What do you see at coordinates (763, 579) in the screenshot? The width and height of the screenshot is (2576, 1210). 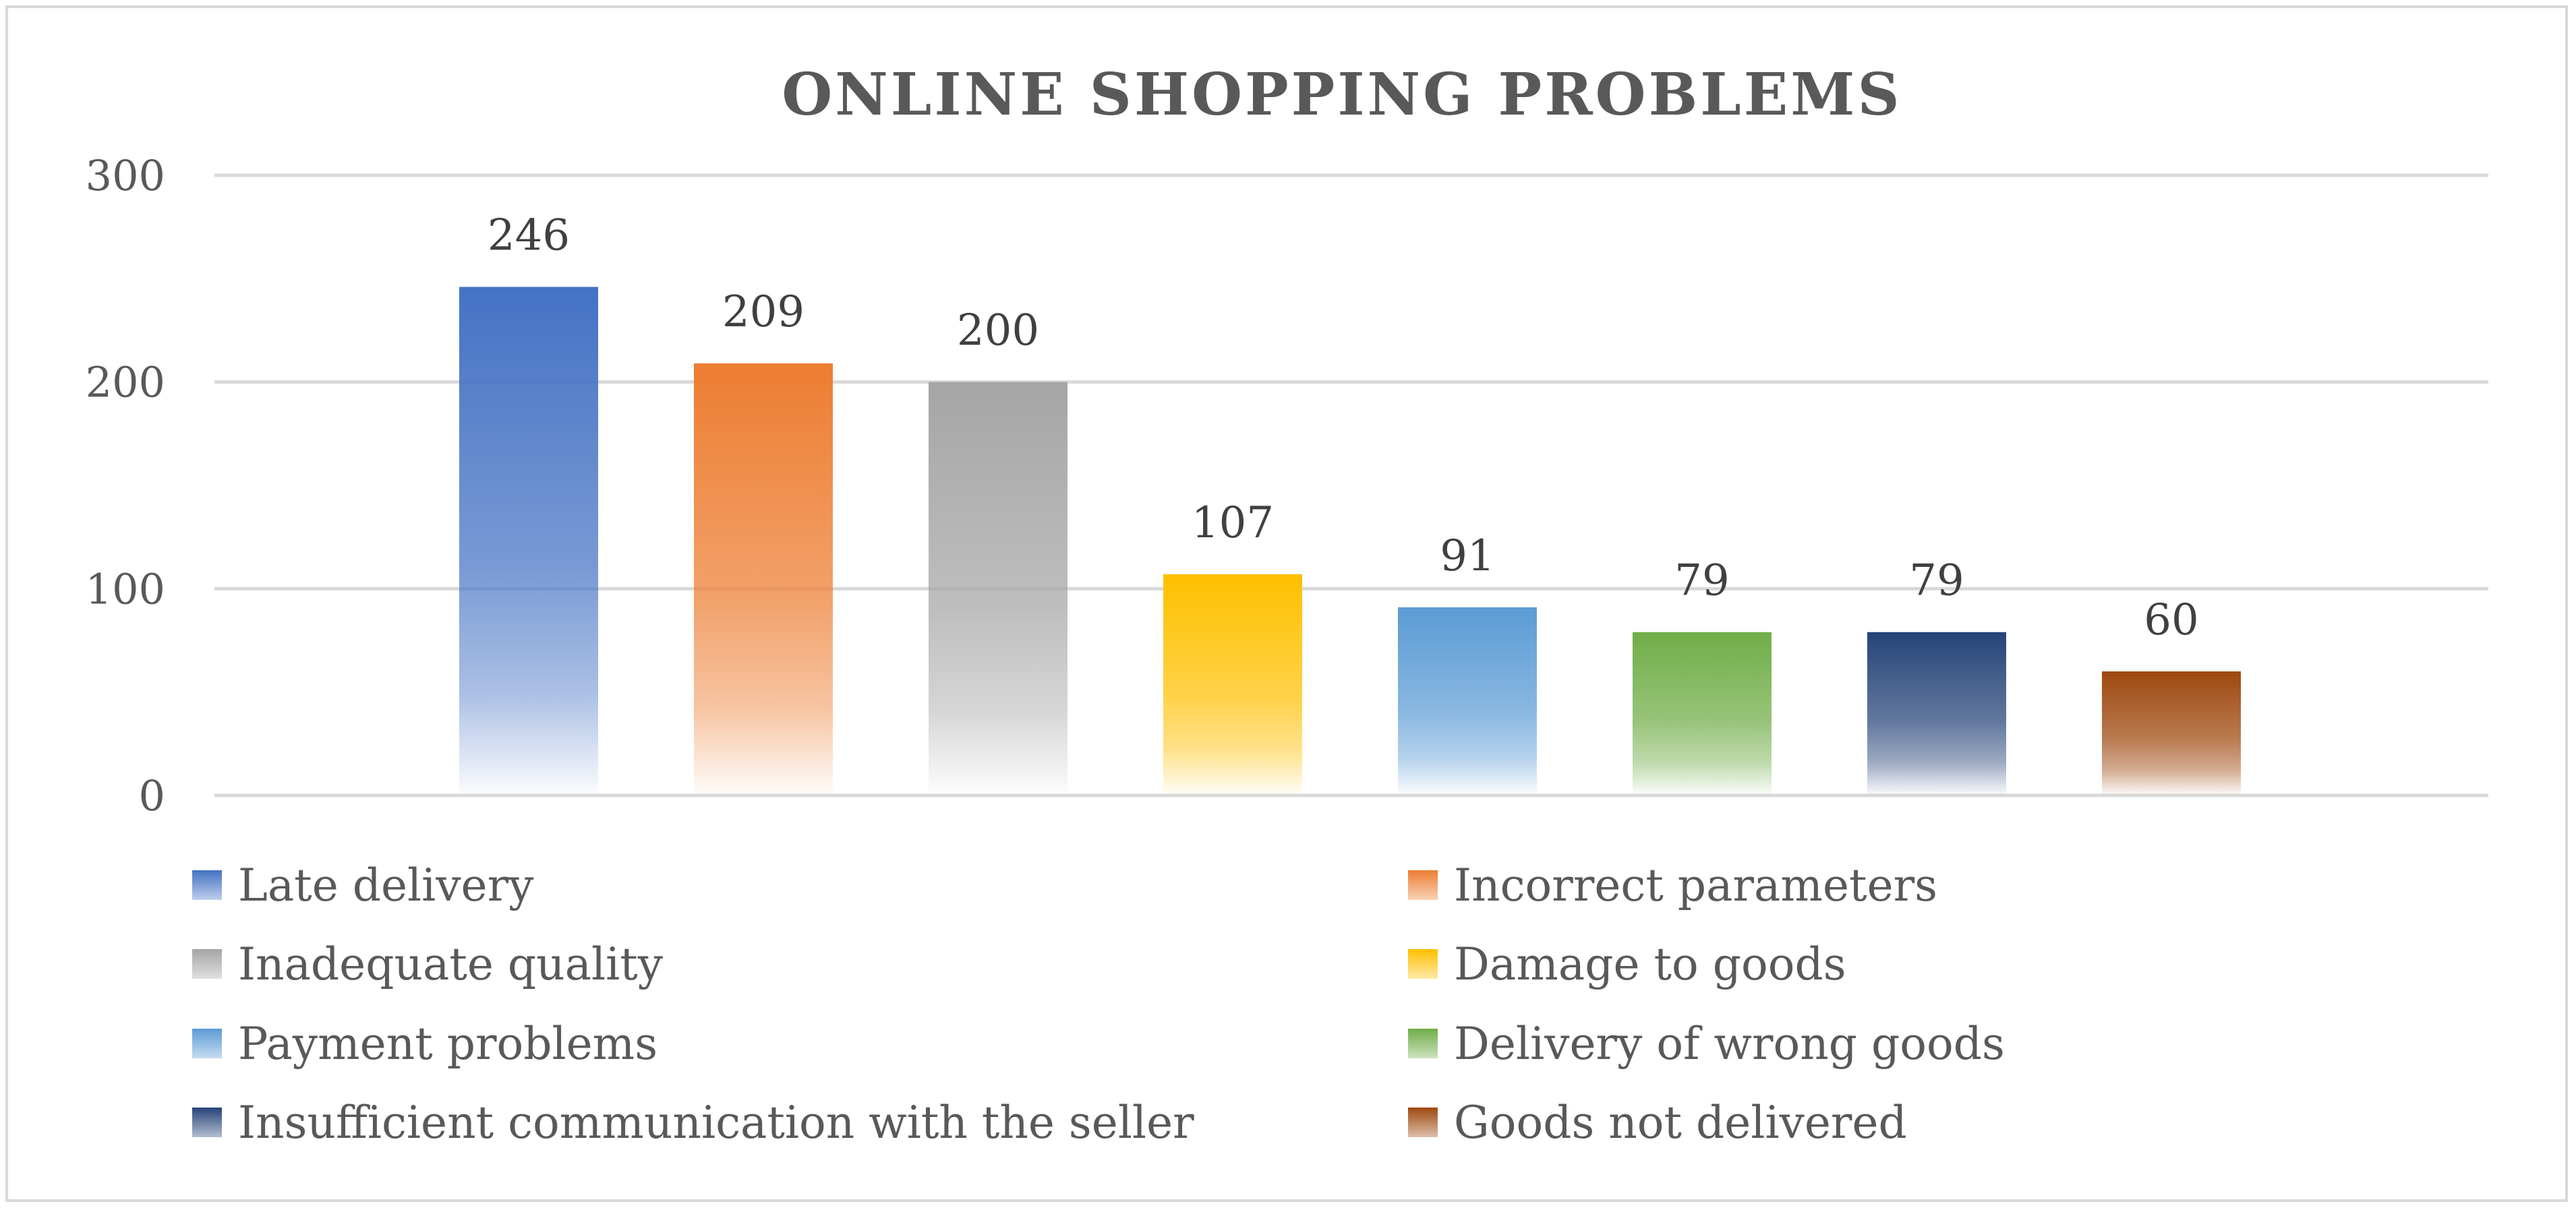 I see `bar-incorrect-parameters` at bounding box center [763, 579].